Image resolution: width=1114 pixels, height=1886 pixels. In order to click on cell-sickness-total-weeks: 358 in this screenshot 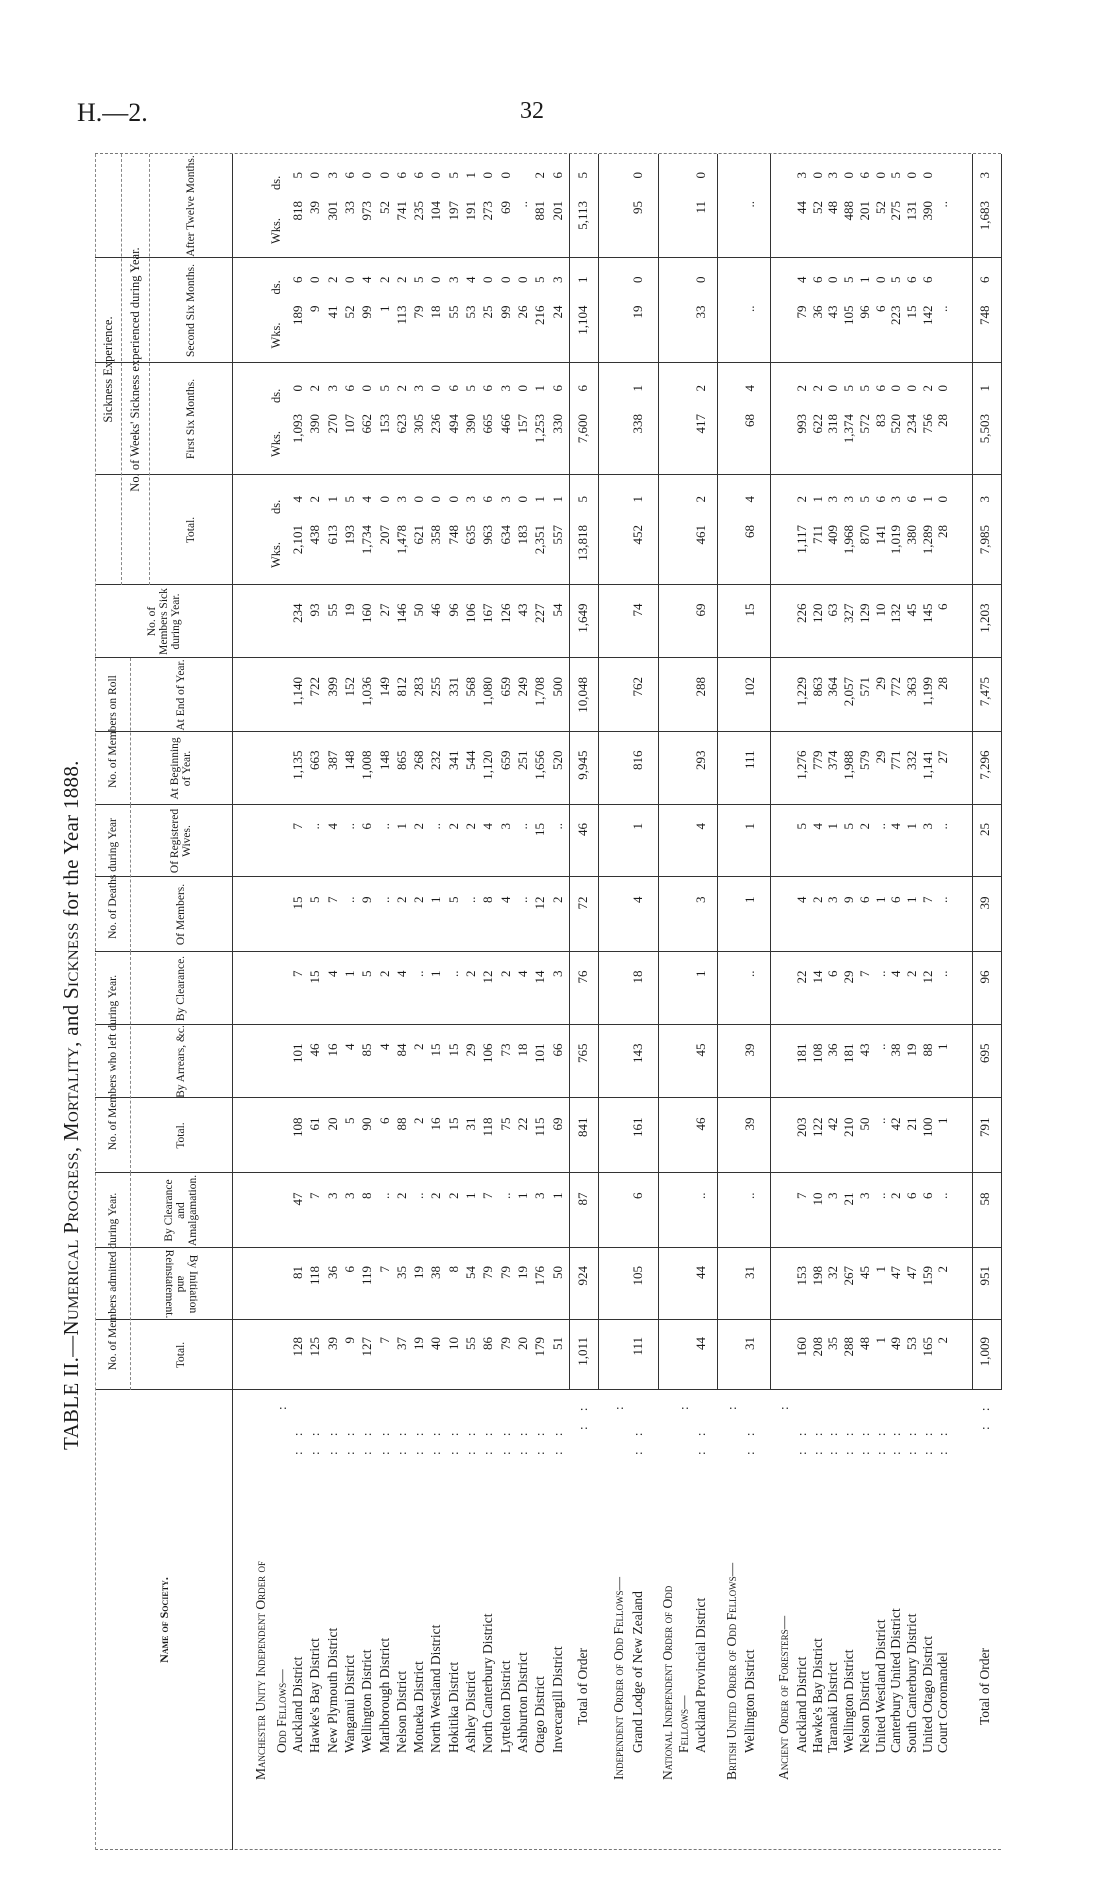, I will do `click(436, 535)`.